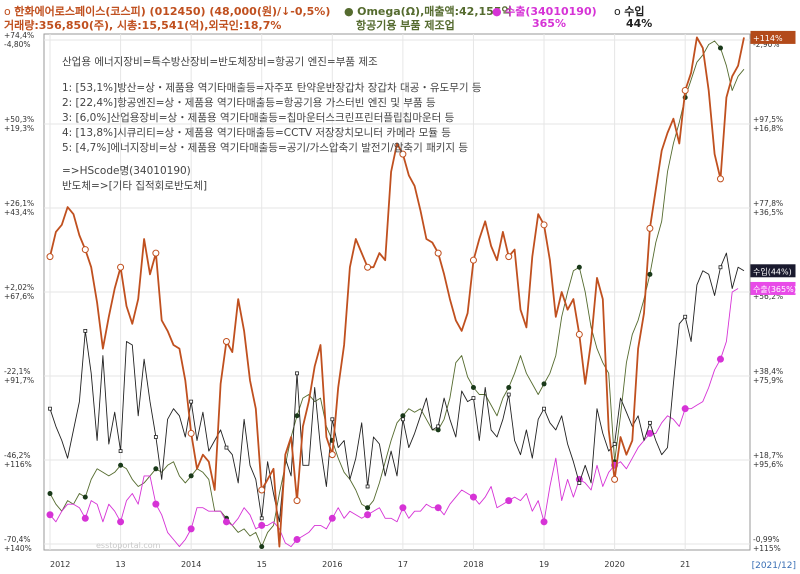  I want to click on x-tick-label: 2020, so click(614, 564).